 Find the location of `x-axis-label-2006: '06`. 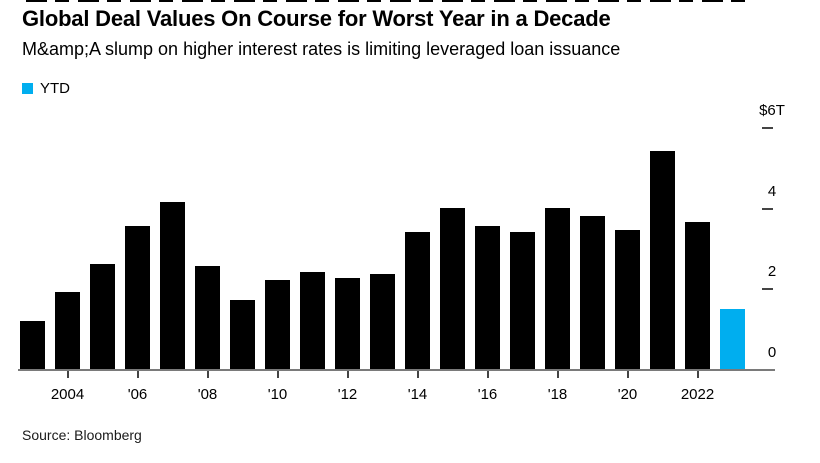

x-axis-label-2006: '06 is located at coordinates (137, 394).